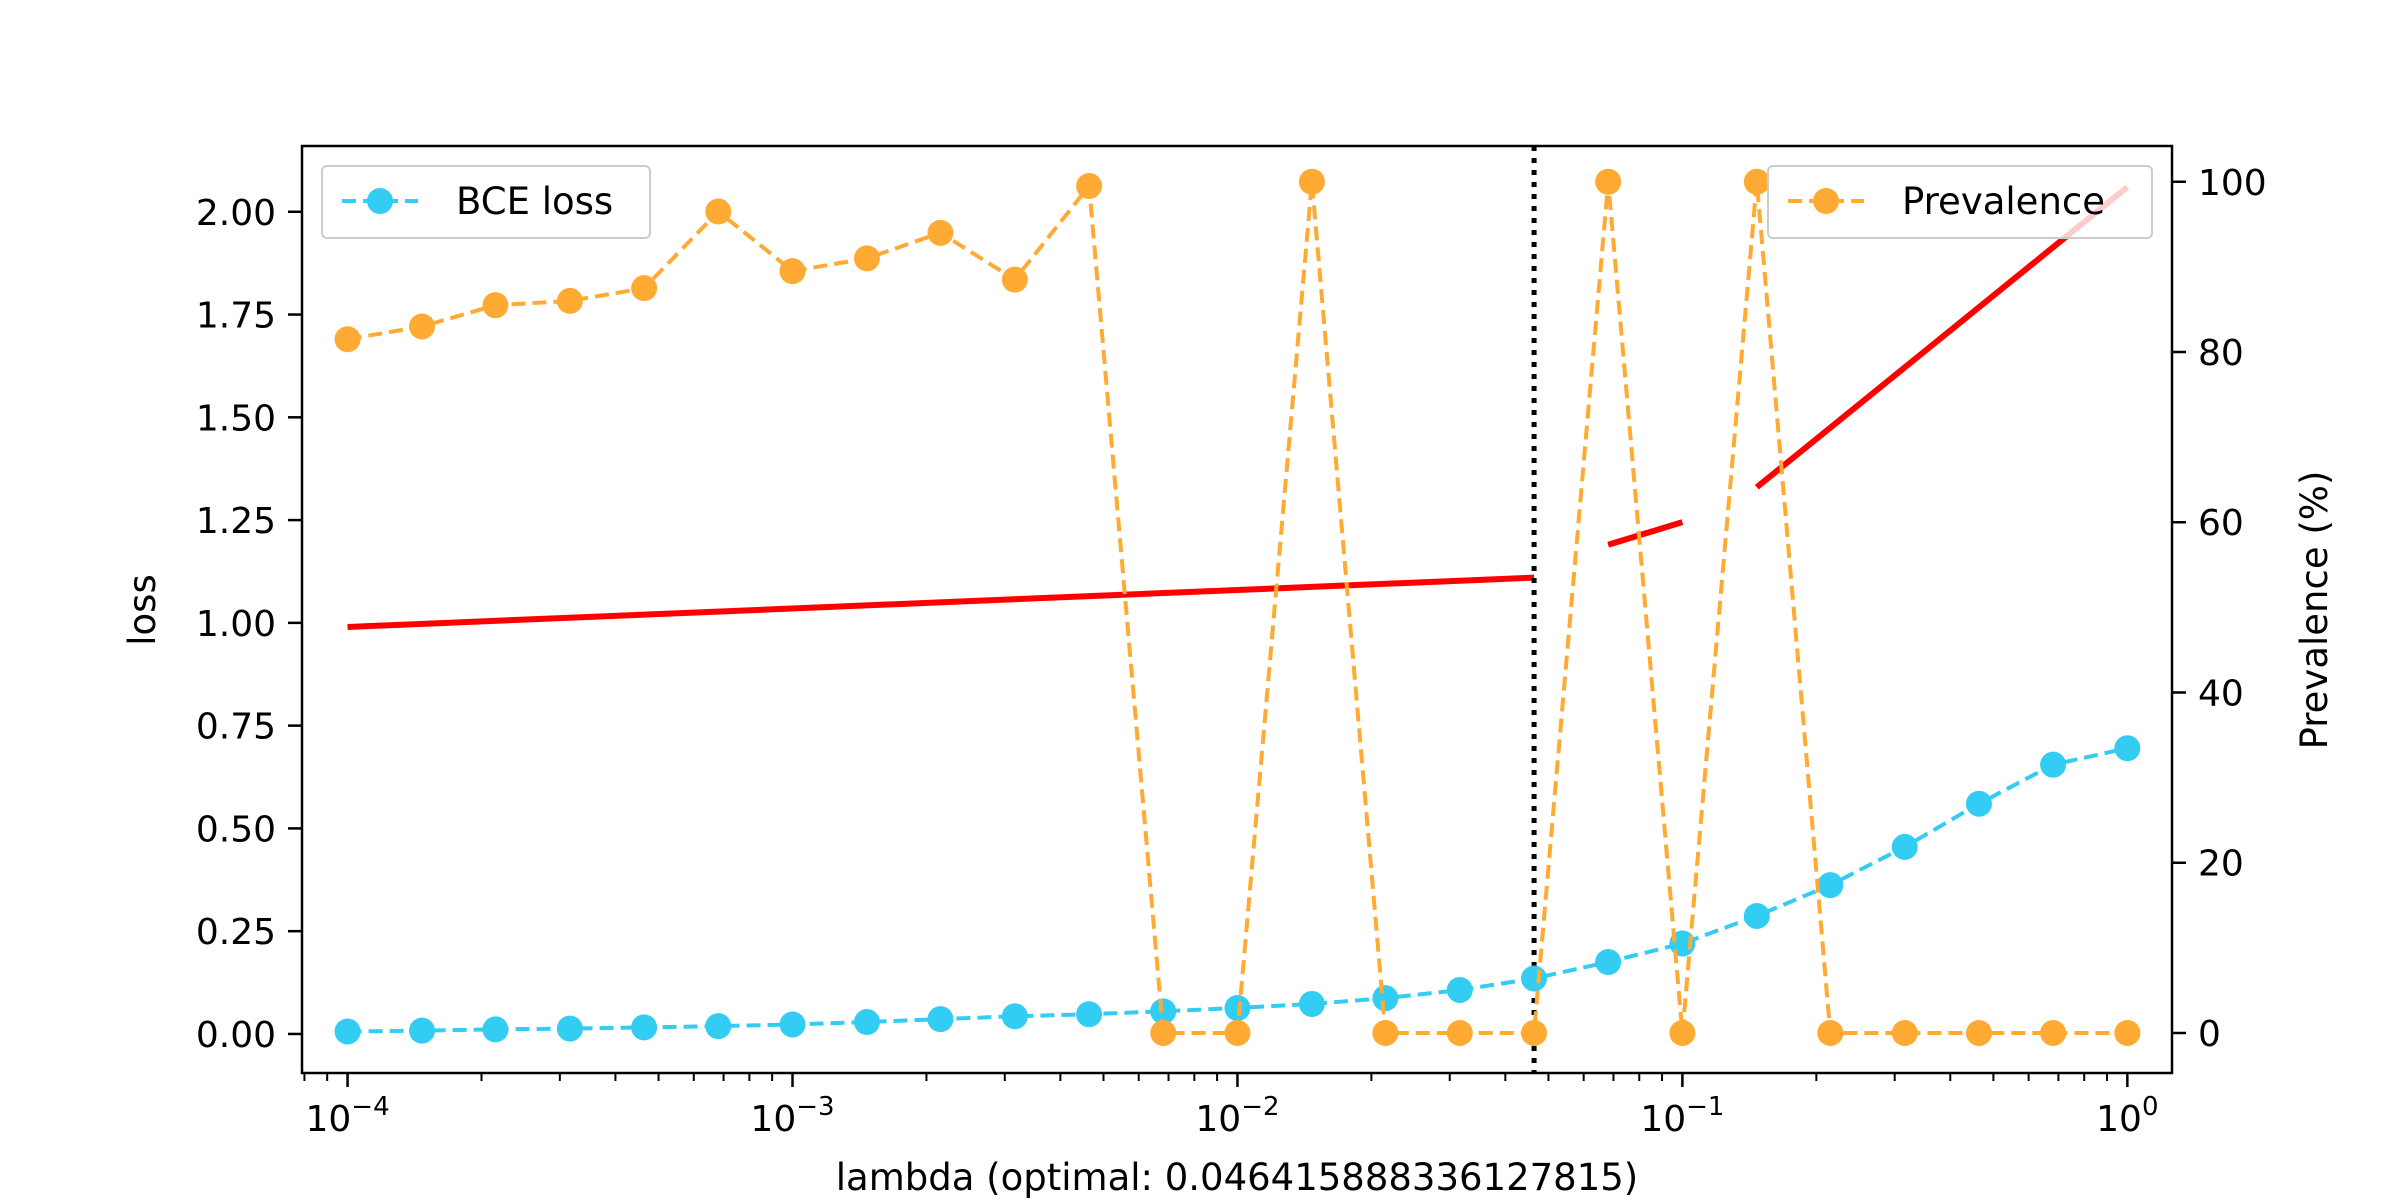  What do you see at coordinates (1682, 1116) in the screenshot?
I see `x-tick-label: 10⁻¹` at bounding box center [1682, 1116].